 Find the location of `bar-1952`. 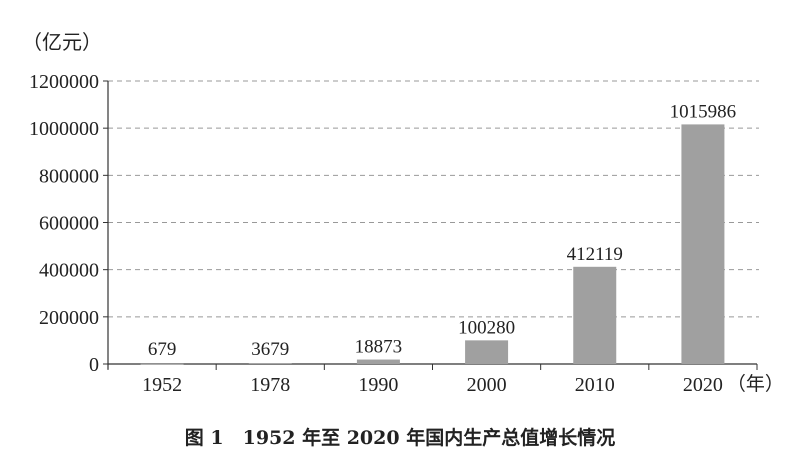

bar-1952 is located at coordinates (162, 364).